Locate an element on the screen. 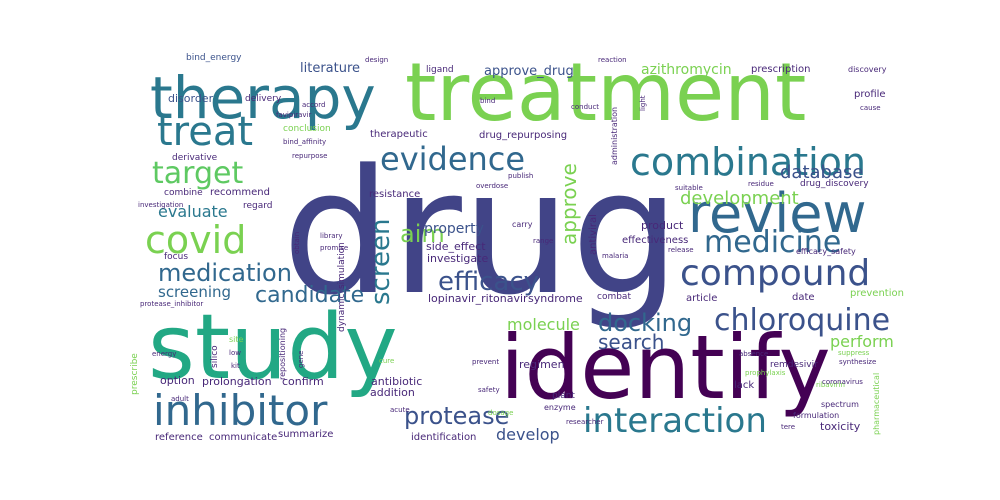  cloud-word: property is located at coordinates (454, 229).